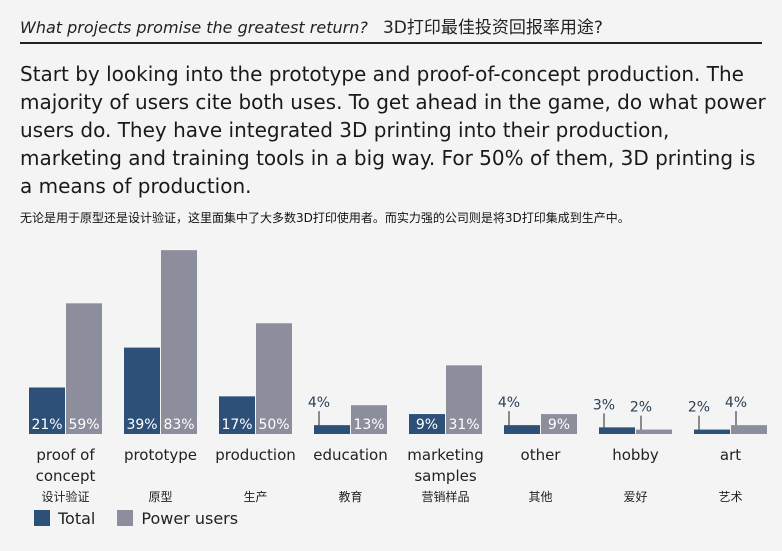 The image size is (782, 551). What do you see at coordinates (730, 455) in the screenshot?
I see `category-label: art` at bounding box center [730, 455].